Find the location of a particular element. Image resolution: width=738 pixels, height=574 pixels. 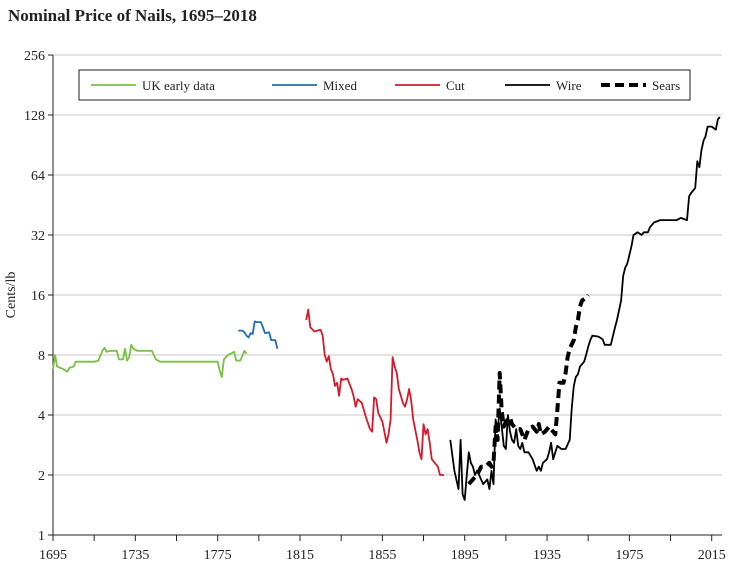

x-tick-label: 1855 is located at coordinates (382, 555).